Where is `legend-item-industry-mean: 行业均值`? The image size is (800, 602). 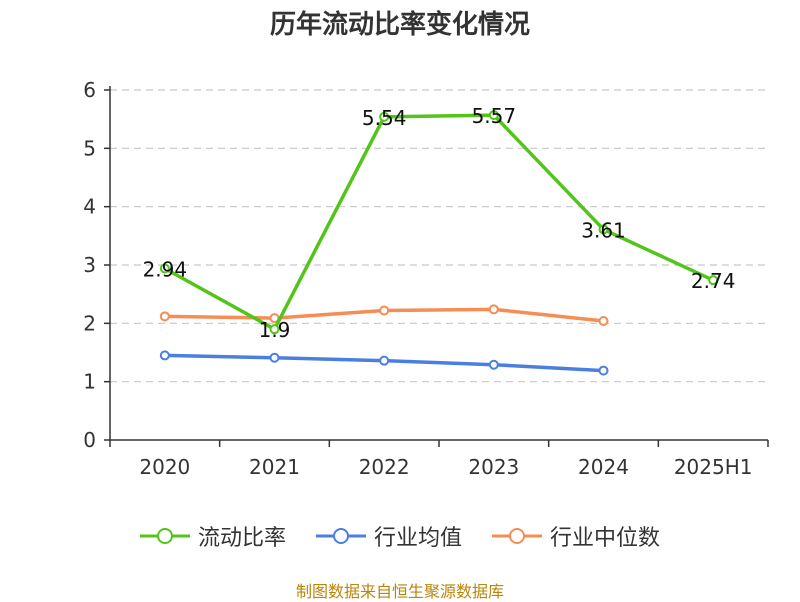 legend-item-industry-mean: 行业均值 is located at coordinates (388, 536).